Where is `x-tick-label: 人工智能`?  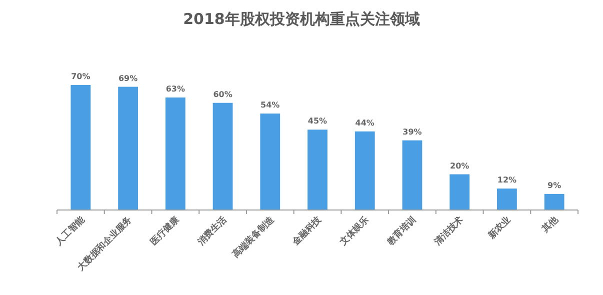 x-tick-label: 人工智能 is located at coordinates (70, 231).